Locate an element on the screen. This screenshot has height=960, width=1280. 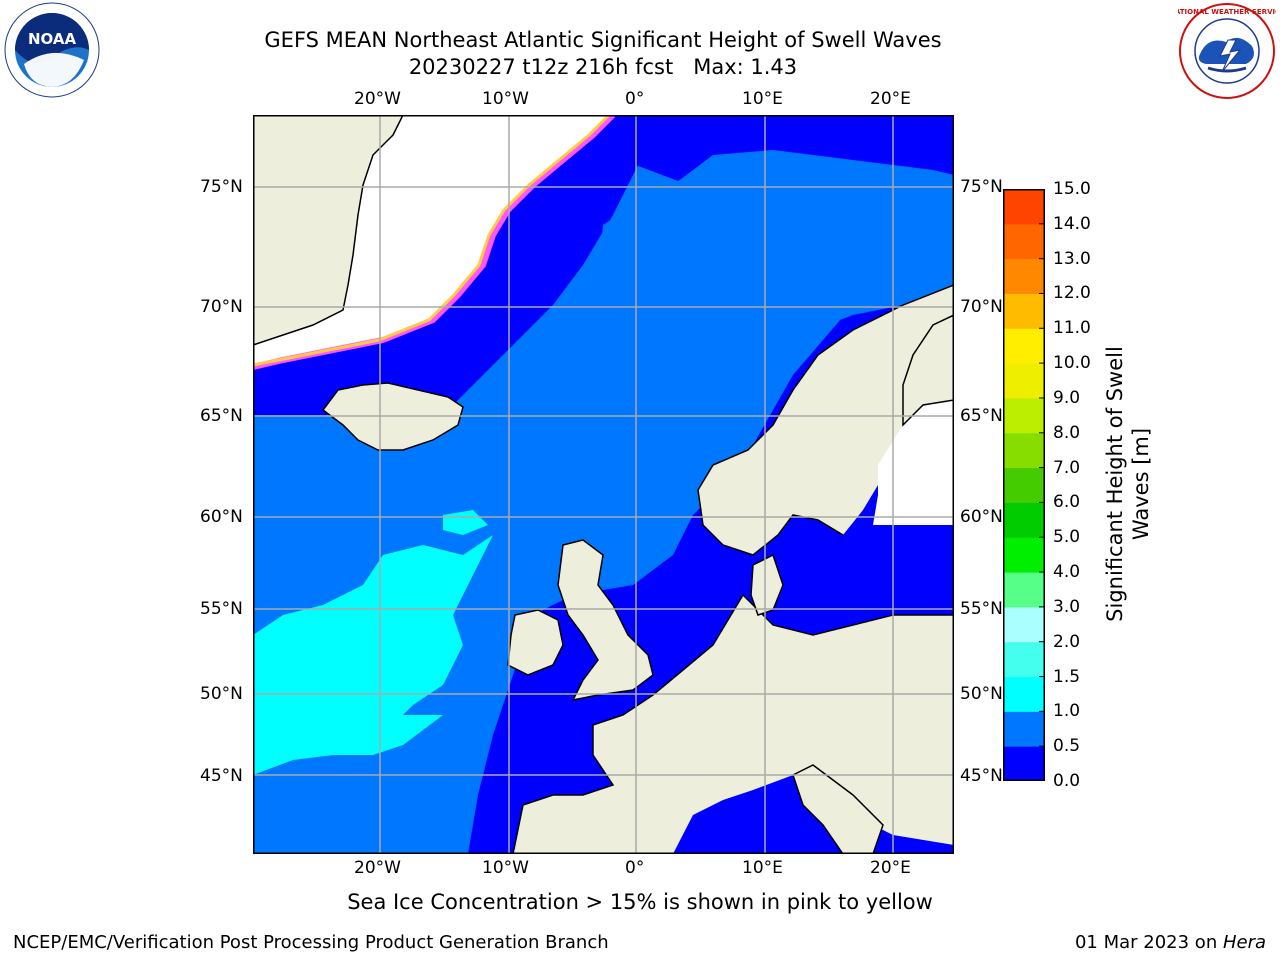
lat-label-right: 75°N is located at coordinates (981, 187).